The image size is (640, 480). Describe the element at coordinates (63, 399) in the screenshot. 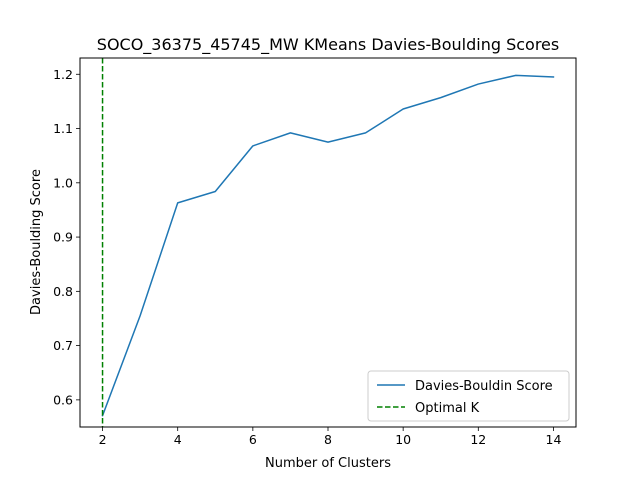

I see `y-tick-label: 0.6` at that location.